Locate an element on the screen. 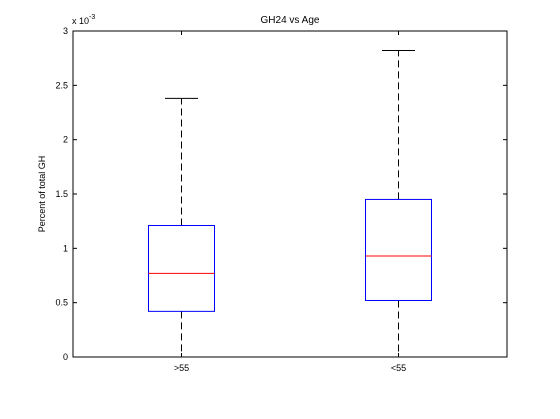 Image resolution: width=560 pixels, height=419 pixels. y-exponent-power: -3 is located at coordinates (92, 17).